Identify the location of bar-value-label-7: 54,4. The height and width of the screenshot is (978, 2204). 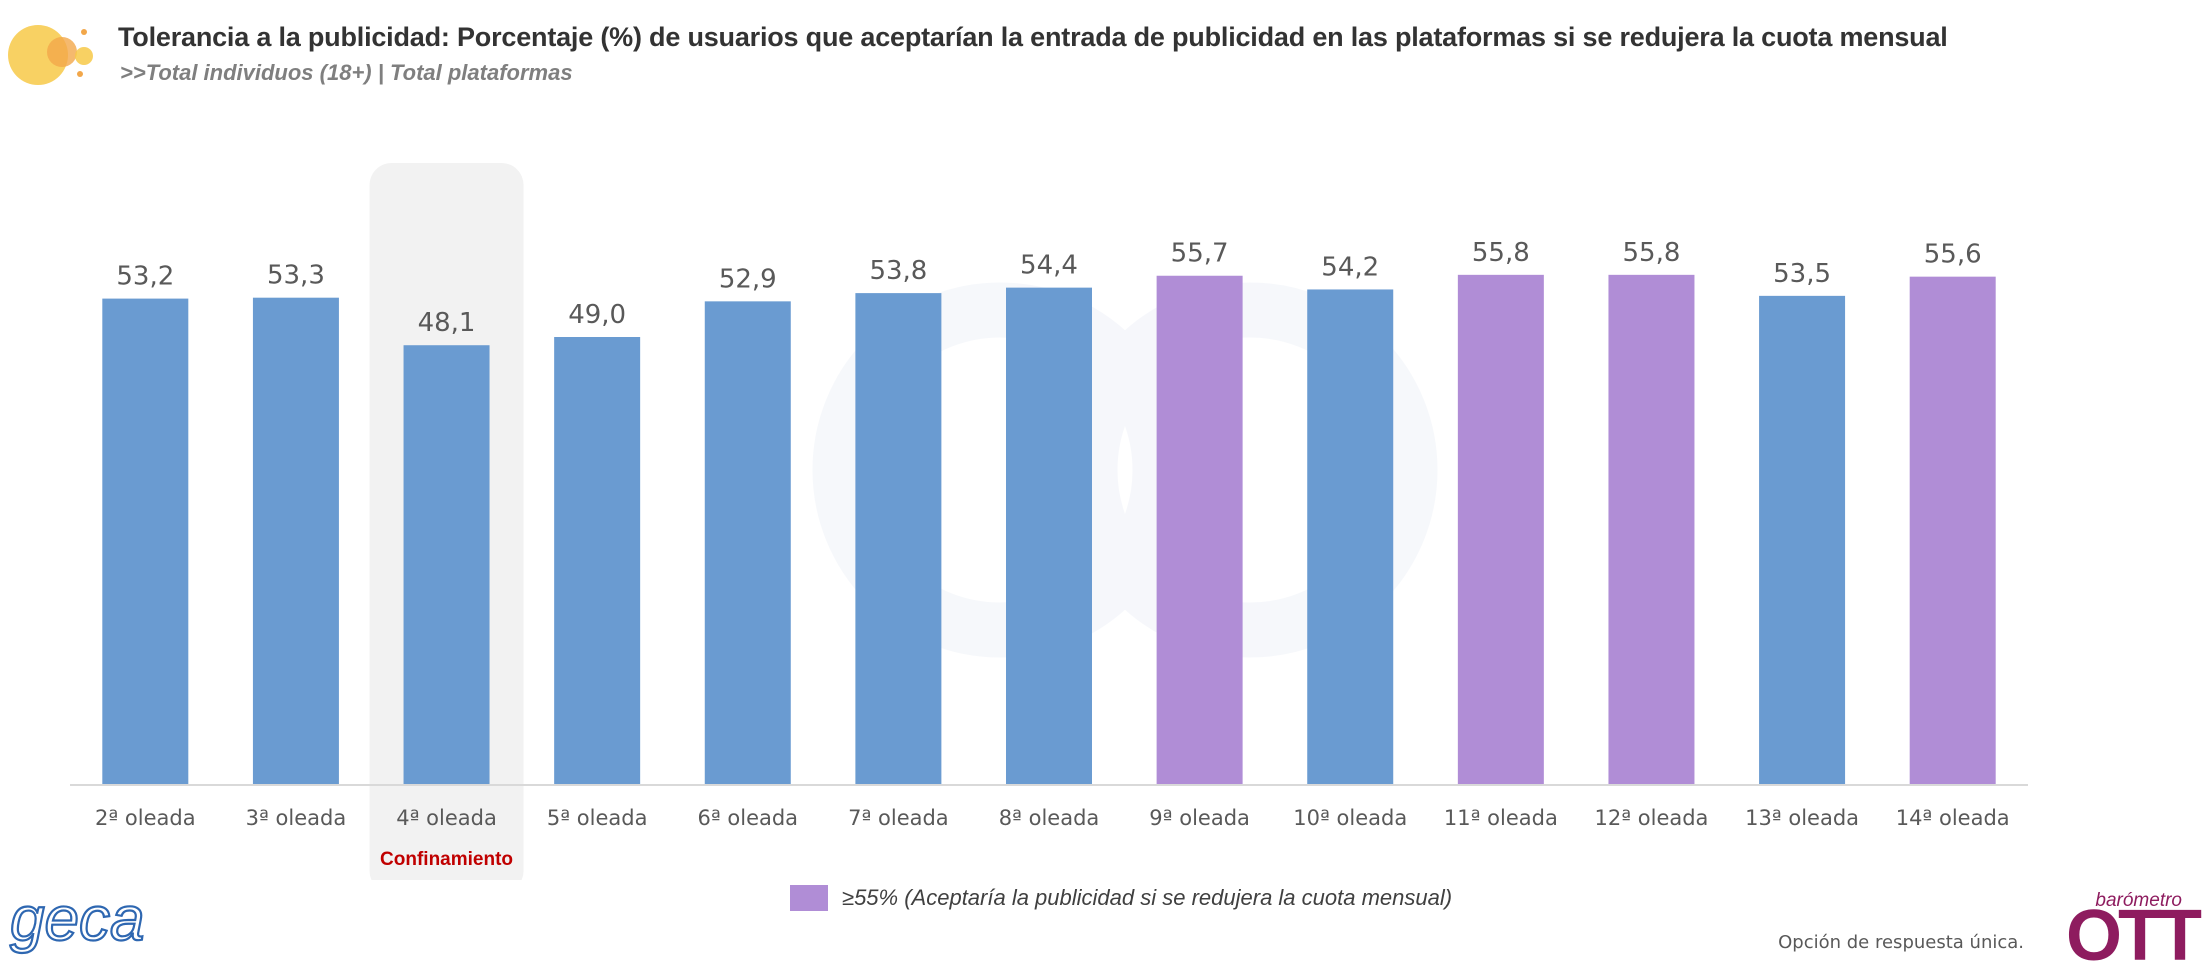
(1049, 266).